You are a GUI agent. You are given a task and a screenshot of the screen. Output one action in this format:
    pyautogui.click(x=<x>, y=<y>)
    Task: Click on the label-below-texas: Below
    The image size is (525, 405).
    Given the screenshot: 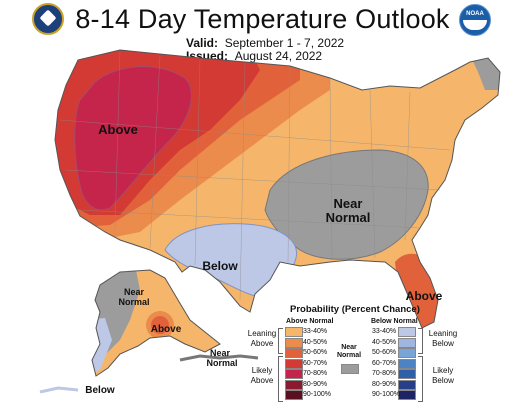 What is the action you would take?
    pyautogui.click(x=220, y=266)
    